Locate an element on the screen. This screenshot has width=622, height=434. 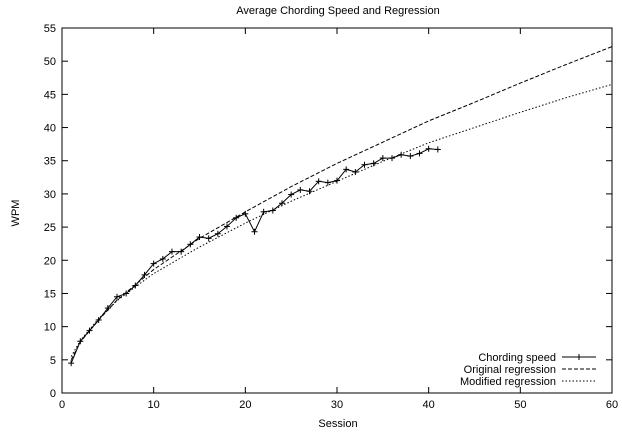
y-tick-label: 40 is located at coordinates (50, 129).